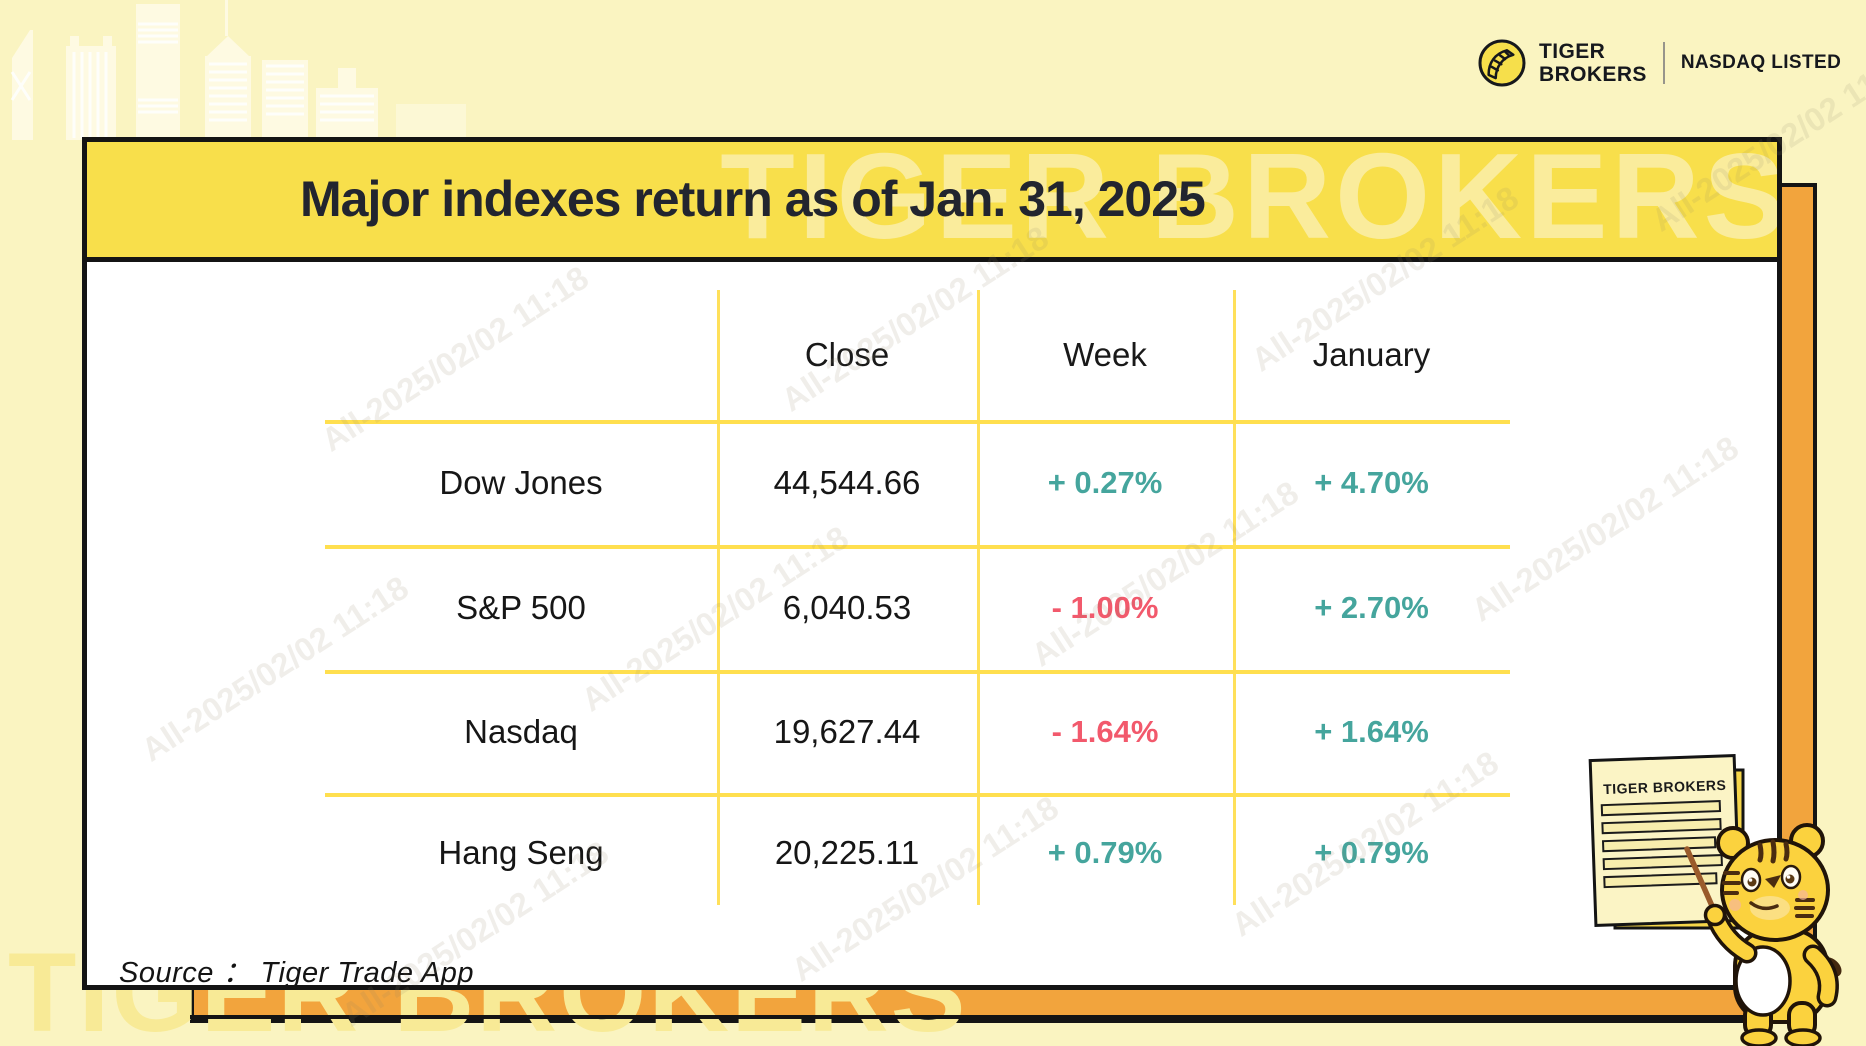 This screenshot has width=1866, height=1046. What do you see at coordinates (297, 973) in the screenshot?
I see `source-note: Source ： Tiger Trade App` at bounding box center [297, 973].